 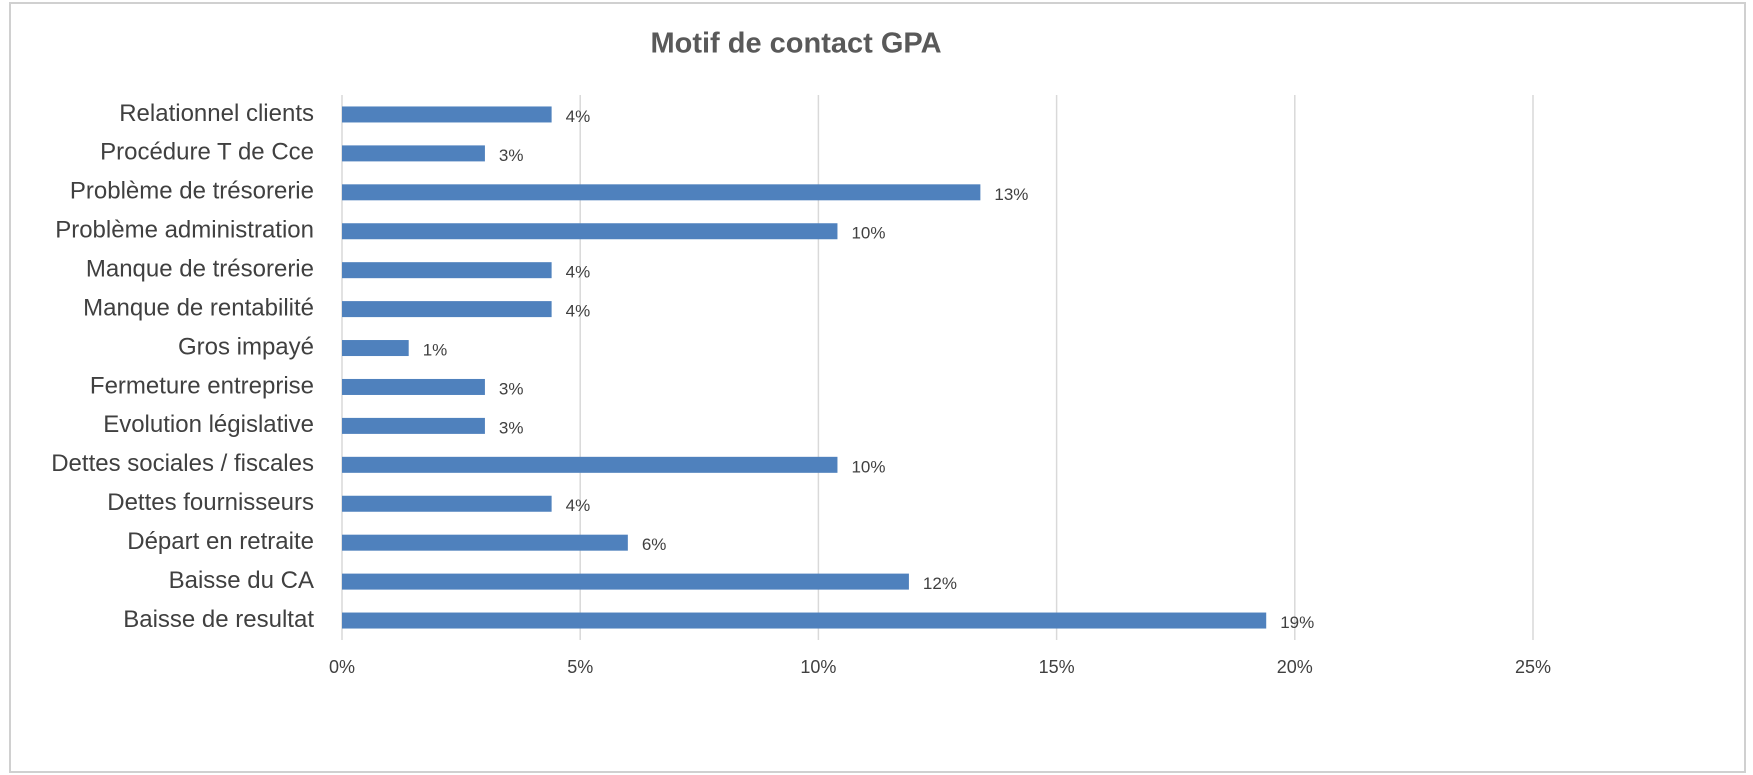 What do you see at coordinates (192, 191) in the screenshot?
I see `y-tick-label: Problème de trésorerie` at bounding box center [192, 191].